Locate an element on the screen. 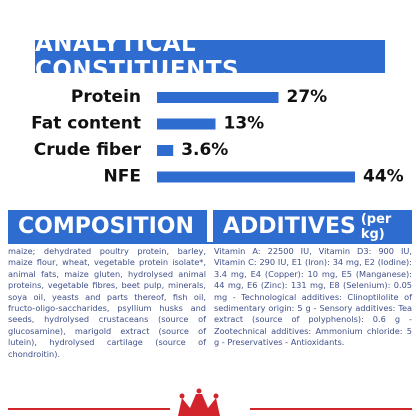 The image size is (420, 420). additives-header: ADDITIVES (per kg) is located at coordinates (312, 226).